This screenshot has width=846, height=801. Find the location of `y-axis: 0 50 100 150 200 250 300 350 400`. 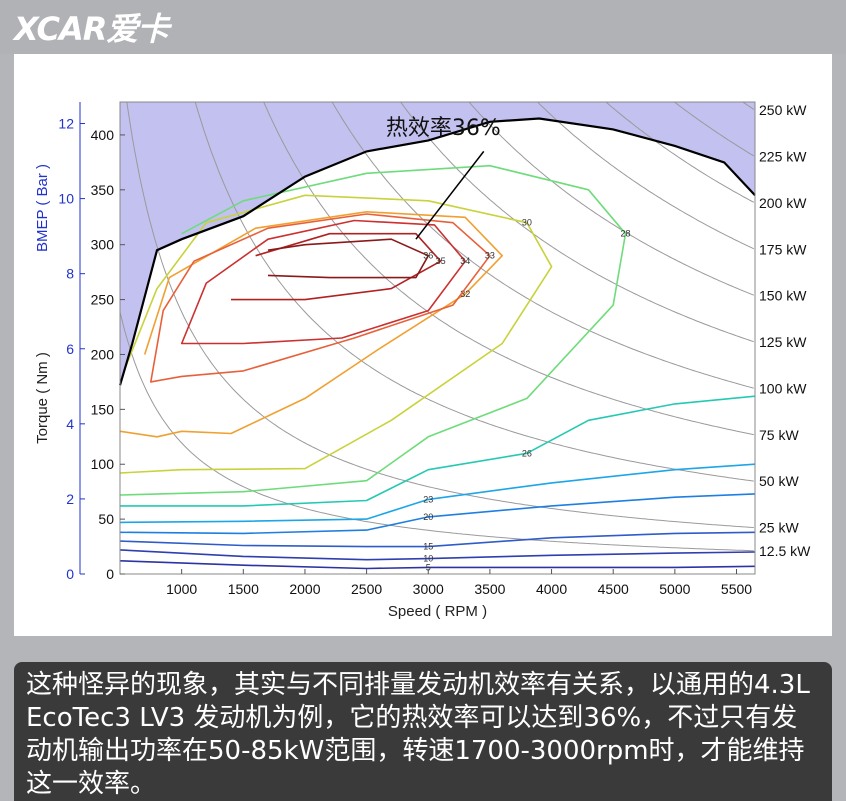

y-axis: 0 50 100 150 200 250 300 350 400 is located at coordinates (108, 354).